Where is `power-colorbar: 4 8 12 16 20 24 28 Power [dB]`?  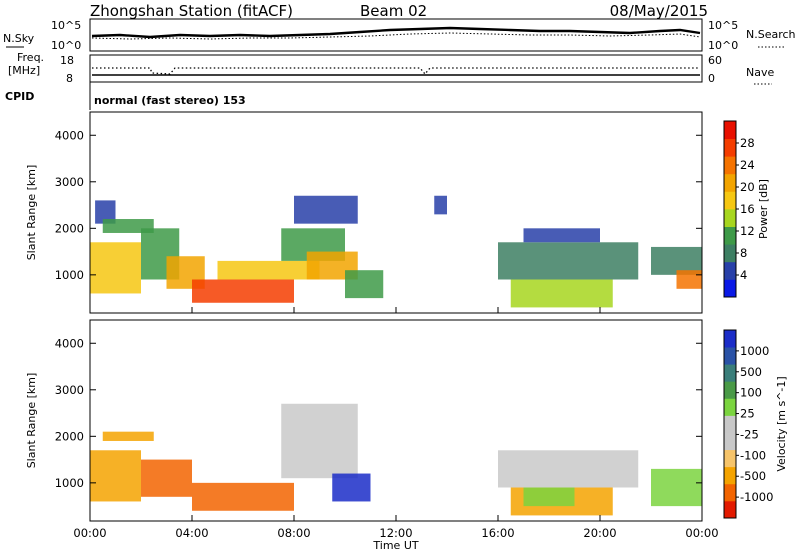 power-colorbar: 4 8 12 16 20 24 28 Power [dB] is located at coordinates (746, 209).